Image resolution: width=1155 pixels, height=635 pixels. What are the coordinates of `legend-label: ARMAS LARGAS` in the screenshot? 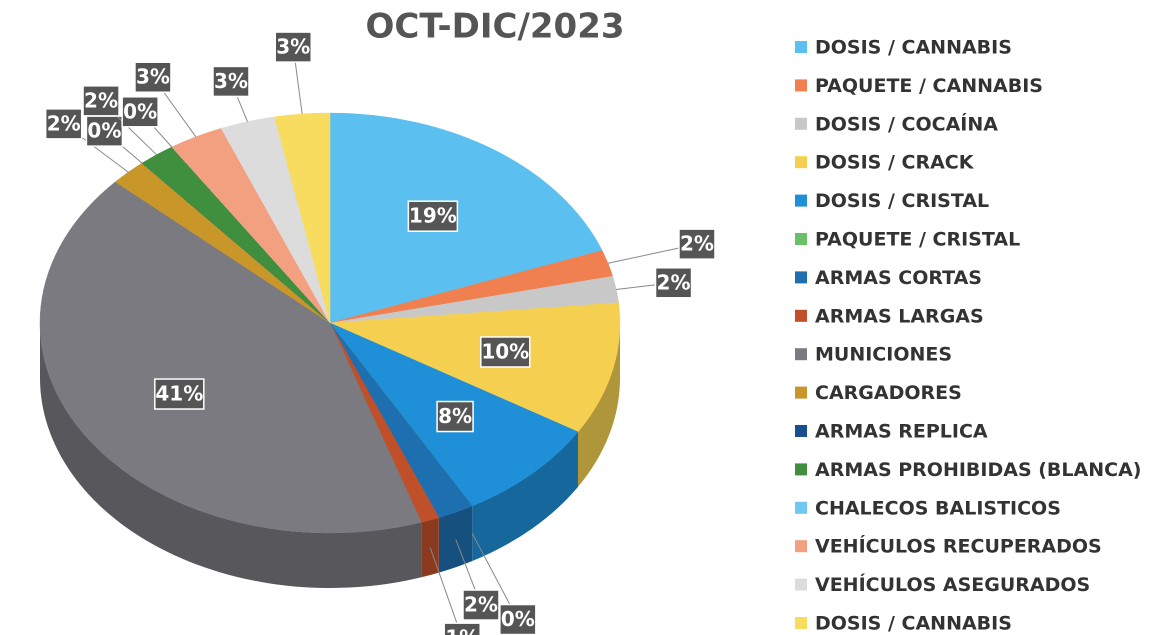 It's located at (899, 316).